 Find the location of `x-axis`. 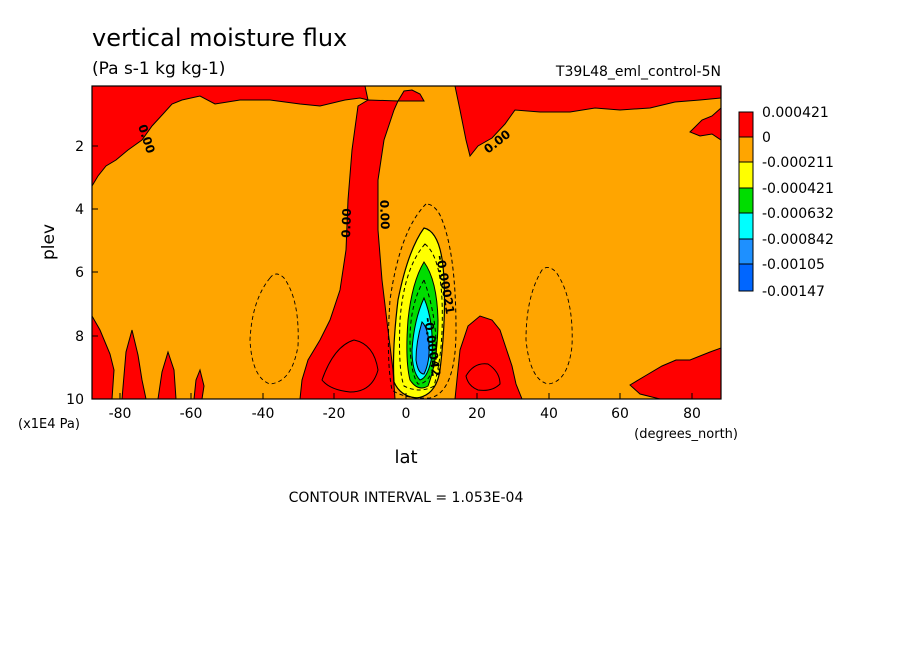

x-axis is located at coordinates (406, 396).